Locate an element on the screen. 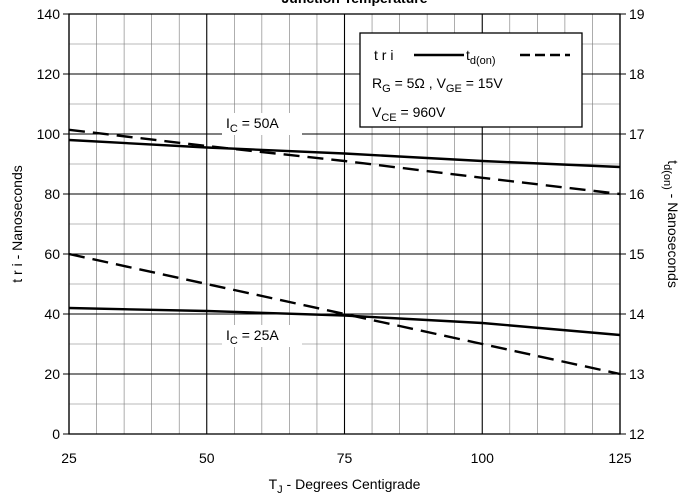 Image resolution: width=687 pixels, height=497 pixels. curve-label: IC = 50A is located at coordinates (252, 125).